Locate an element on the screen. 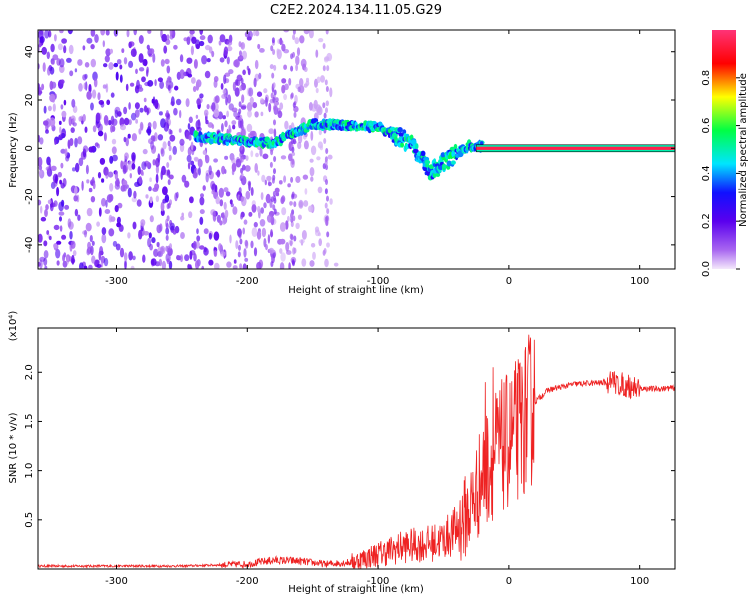  colorbar-label: Normalized spectral amplitude is located at coordinates (743, 150).